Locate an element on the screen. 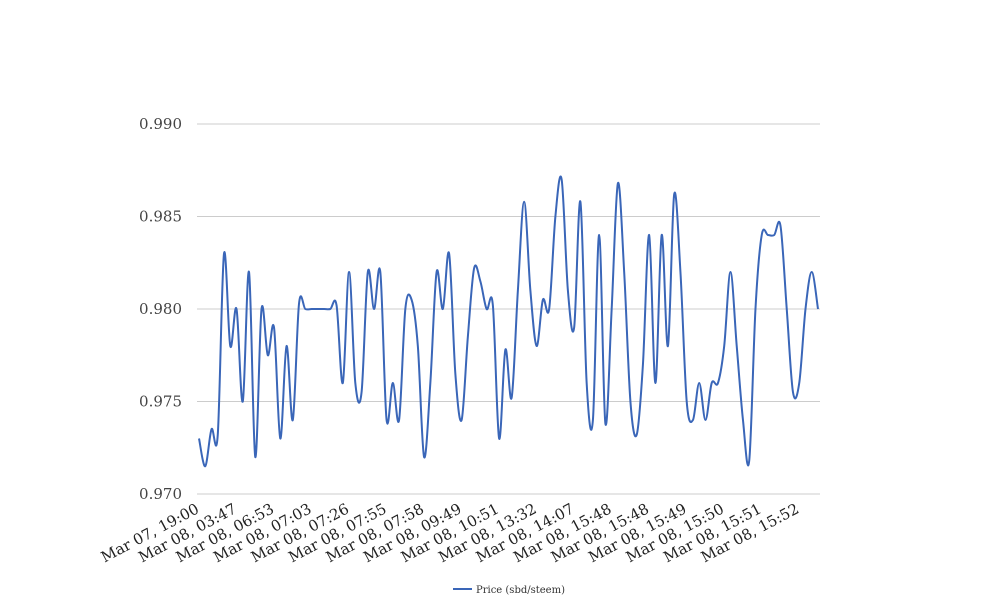 The width and height of the screenshot is (1008, 616). y-tick-label: 0.970 is located at coordinates (160, 494).